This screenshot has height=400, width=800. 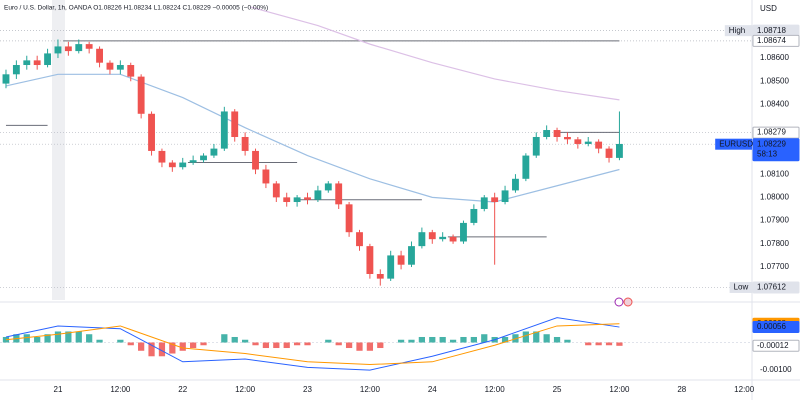 I want to click on price-tag-value: 1.08718, so click(x=771, y=30).